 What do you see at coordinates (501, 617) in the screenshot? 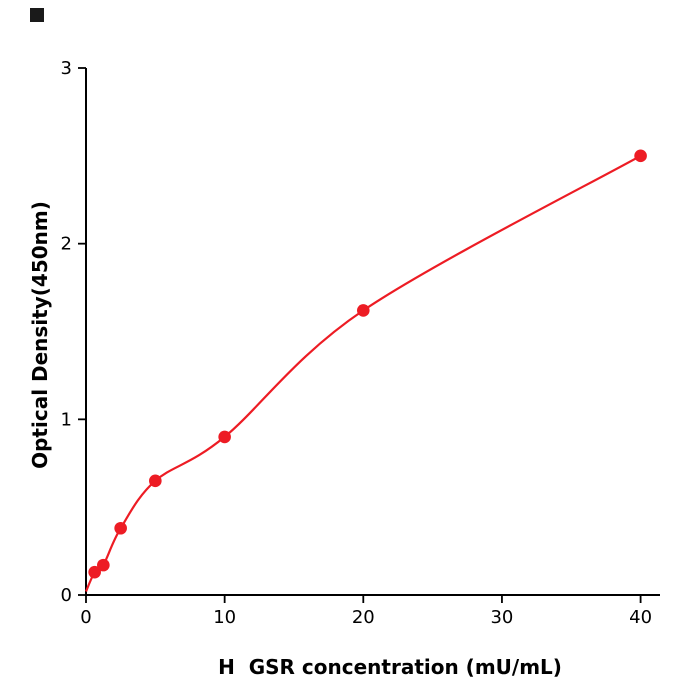
I see `x-tick-label: 30` at bounding box center [501, 617].